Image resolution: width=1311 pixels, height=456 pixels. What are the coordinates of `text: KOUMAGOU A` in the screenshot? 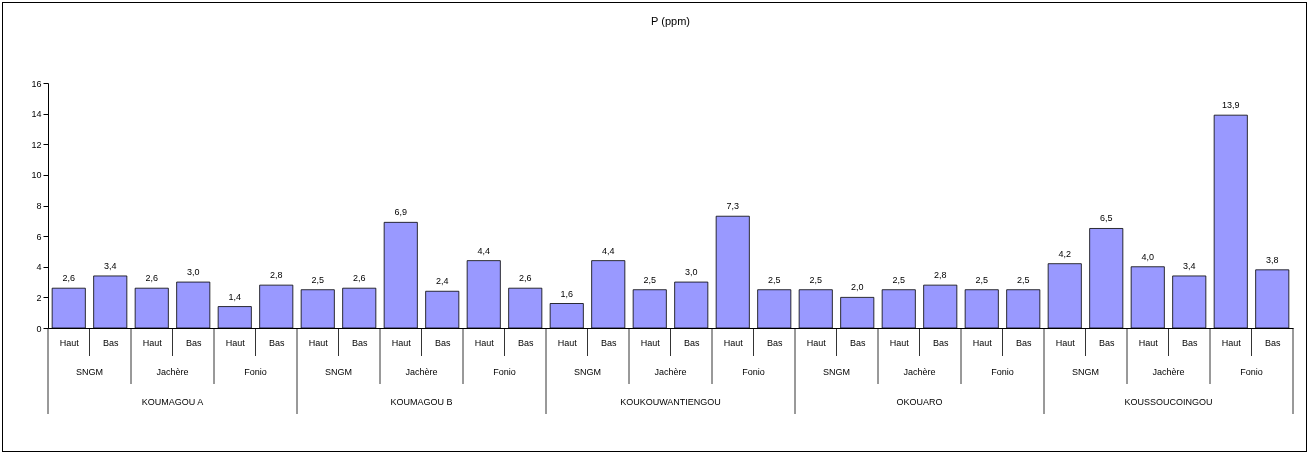 It's located at (172, 402).